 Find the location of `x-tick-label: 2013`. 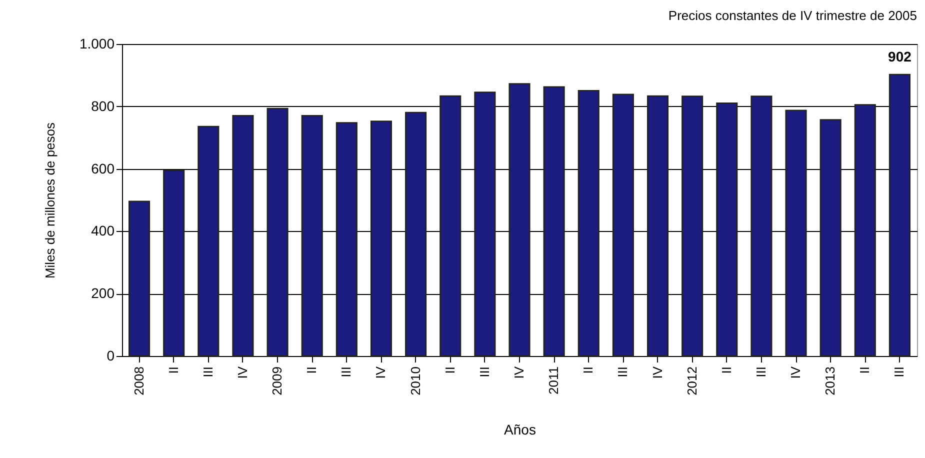

x-tick-label: 2013 is located at coordinates (830, 381).